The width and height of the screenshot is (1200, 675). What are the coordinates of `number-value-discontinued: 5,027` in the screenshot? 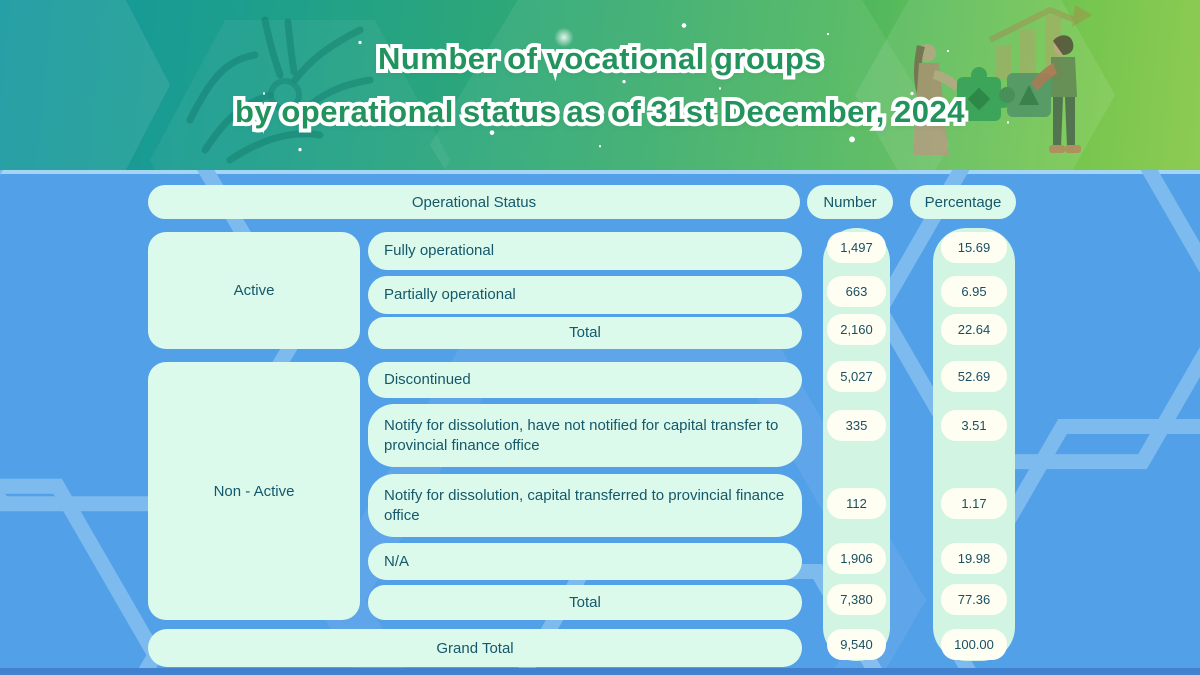 It's located at (856, 376).